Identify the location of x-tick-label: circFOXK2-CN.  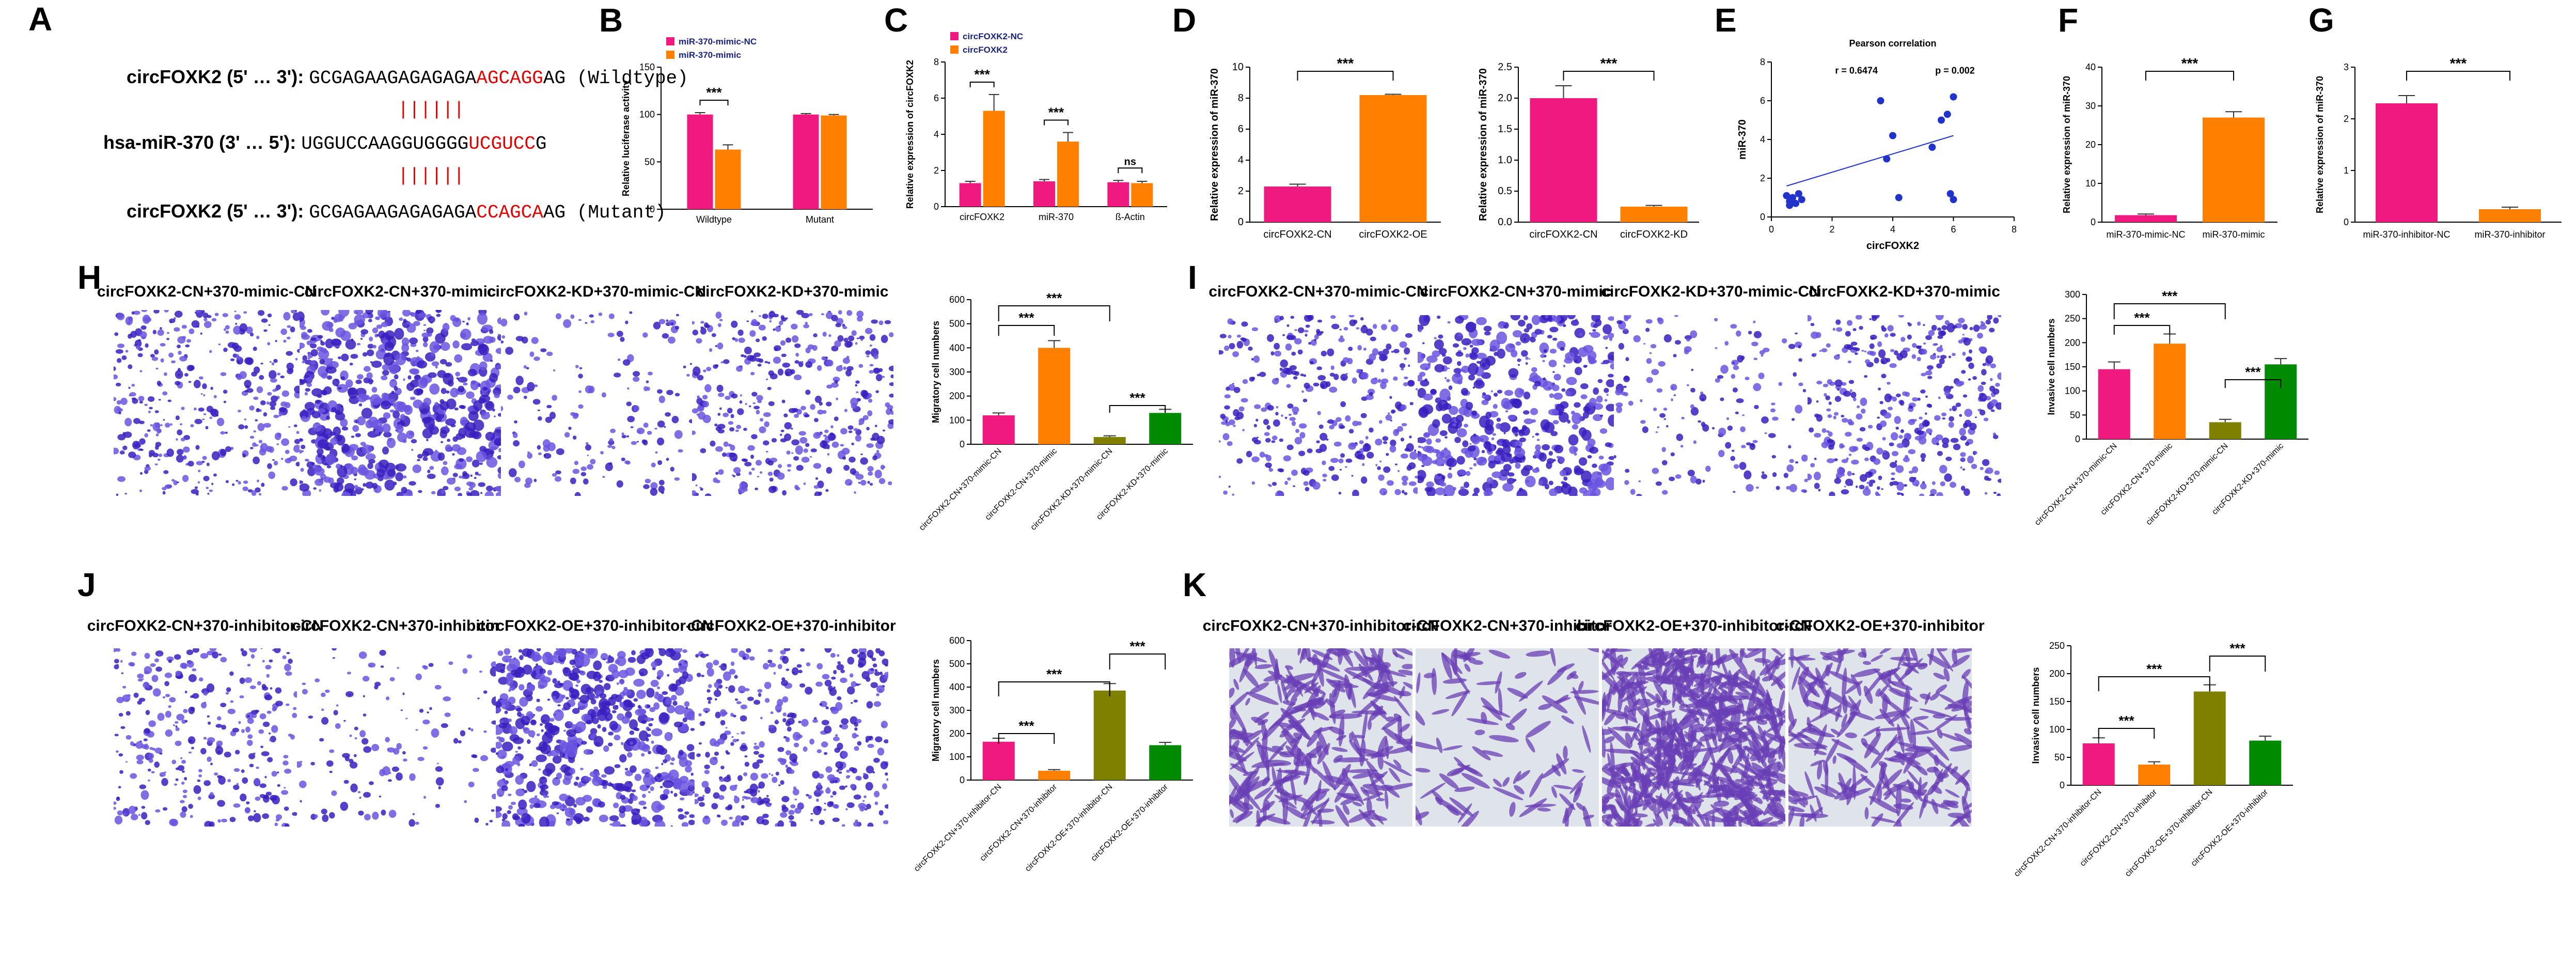
(1297, 234).